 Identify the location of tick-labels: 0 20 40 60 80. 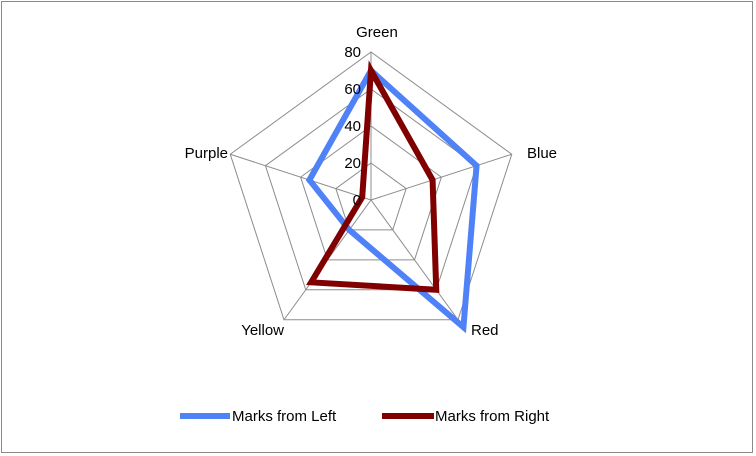
(352, 126).